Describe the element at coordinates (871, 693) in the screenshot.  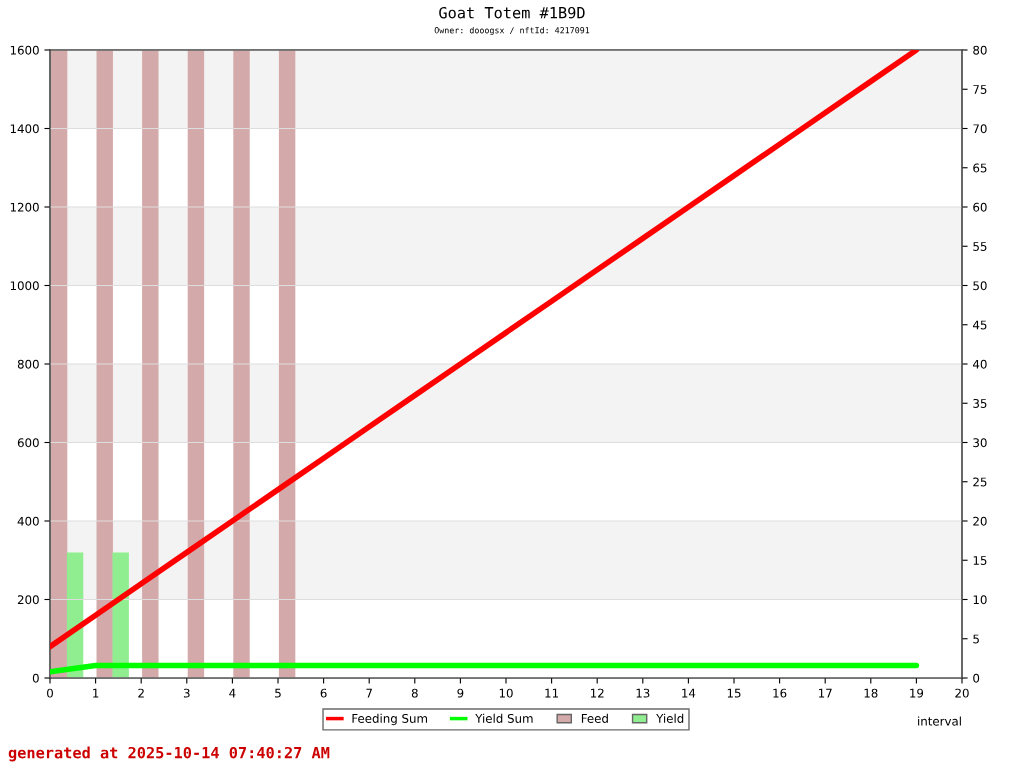
I see `x-tick-label: 18` at that location.